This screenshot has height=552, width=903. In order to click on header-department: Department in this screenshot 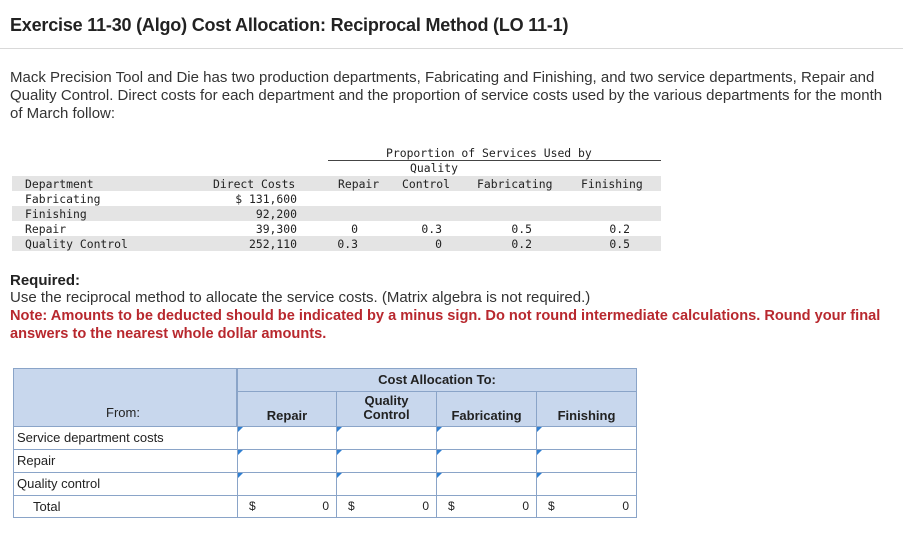, I will do `click(59, 184)`.